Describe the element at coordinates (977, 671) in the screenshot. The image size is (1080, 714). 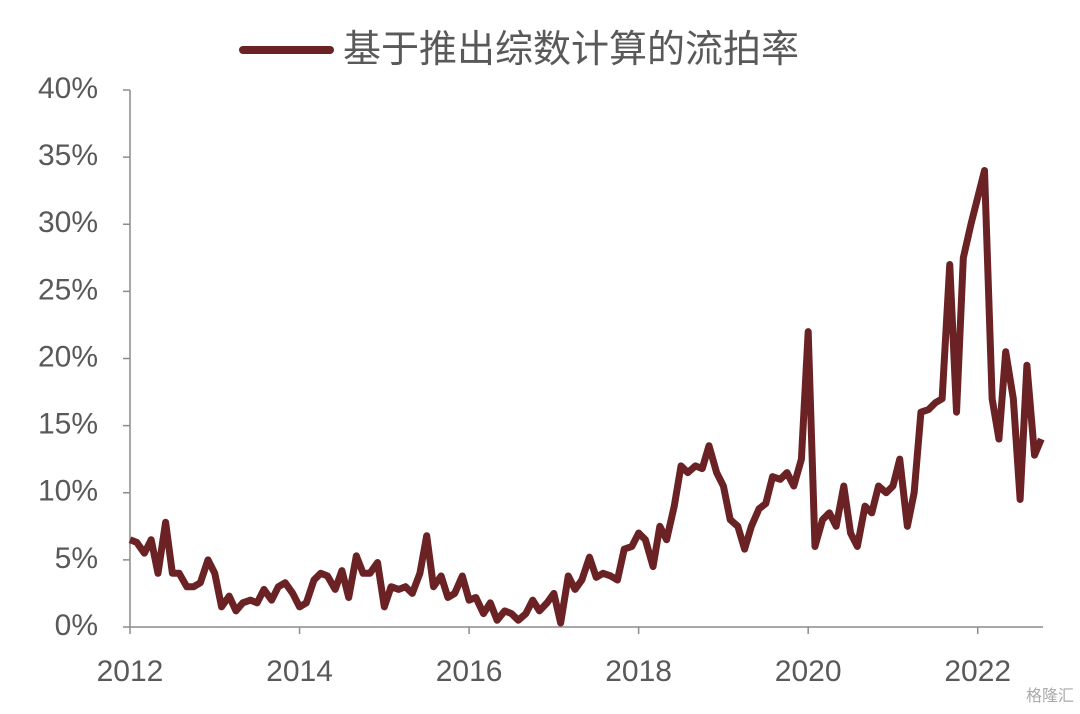
I see `x-tick-label: 2022` at that location.